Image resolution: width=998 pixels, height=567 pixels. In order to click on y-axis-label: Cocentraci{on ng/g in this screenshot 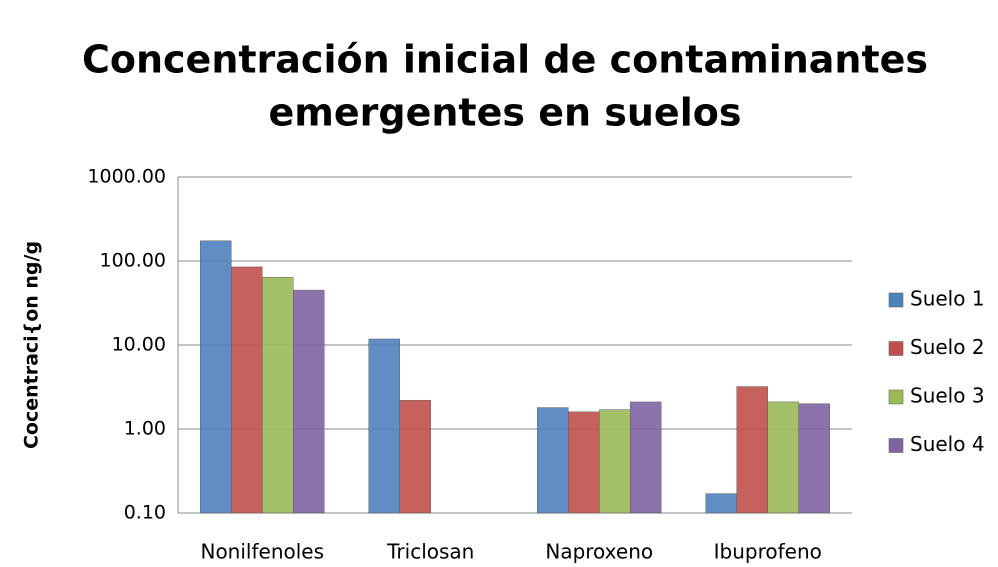, I will do `click(32, 345)`.